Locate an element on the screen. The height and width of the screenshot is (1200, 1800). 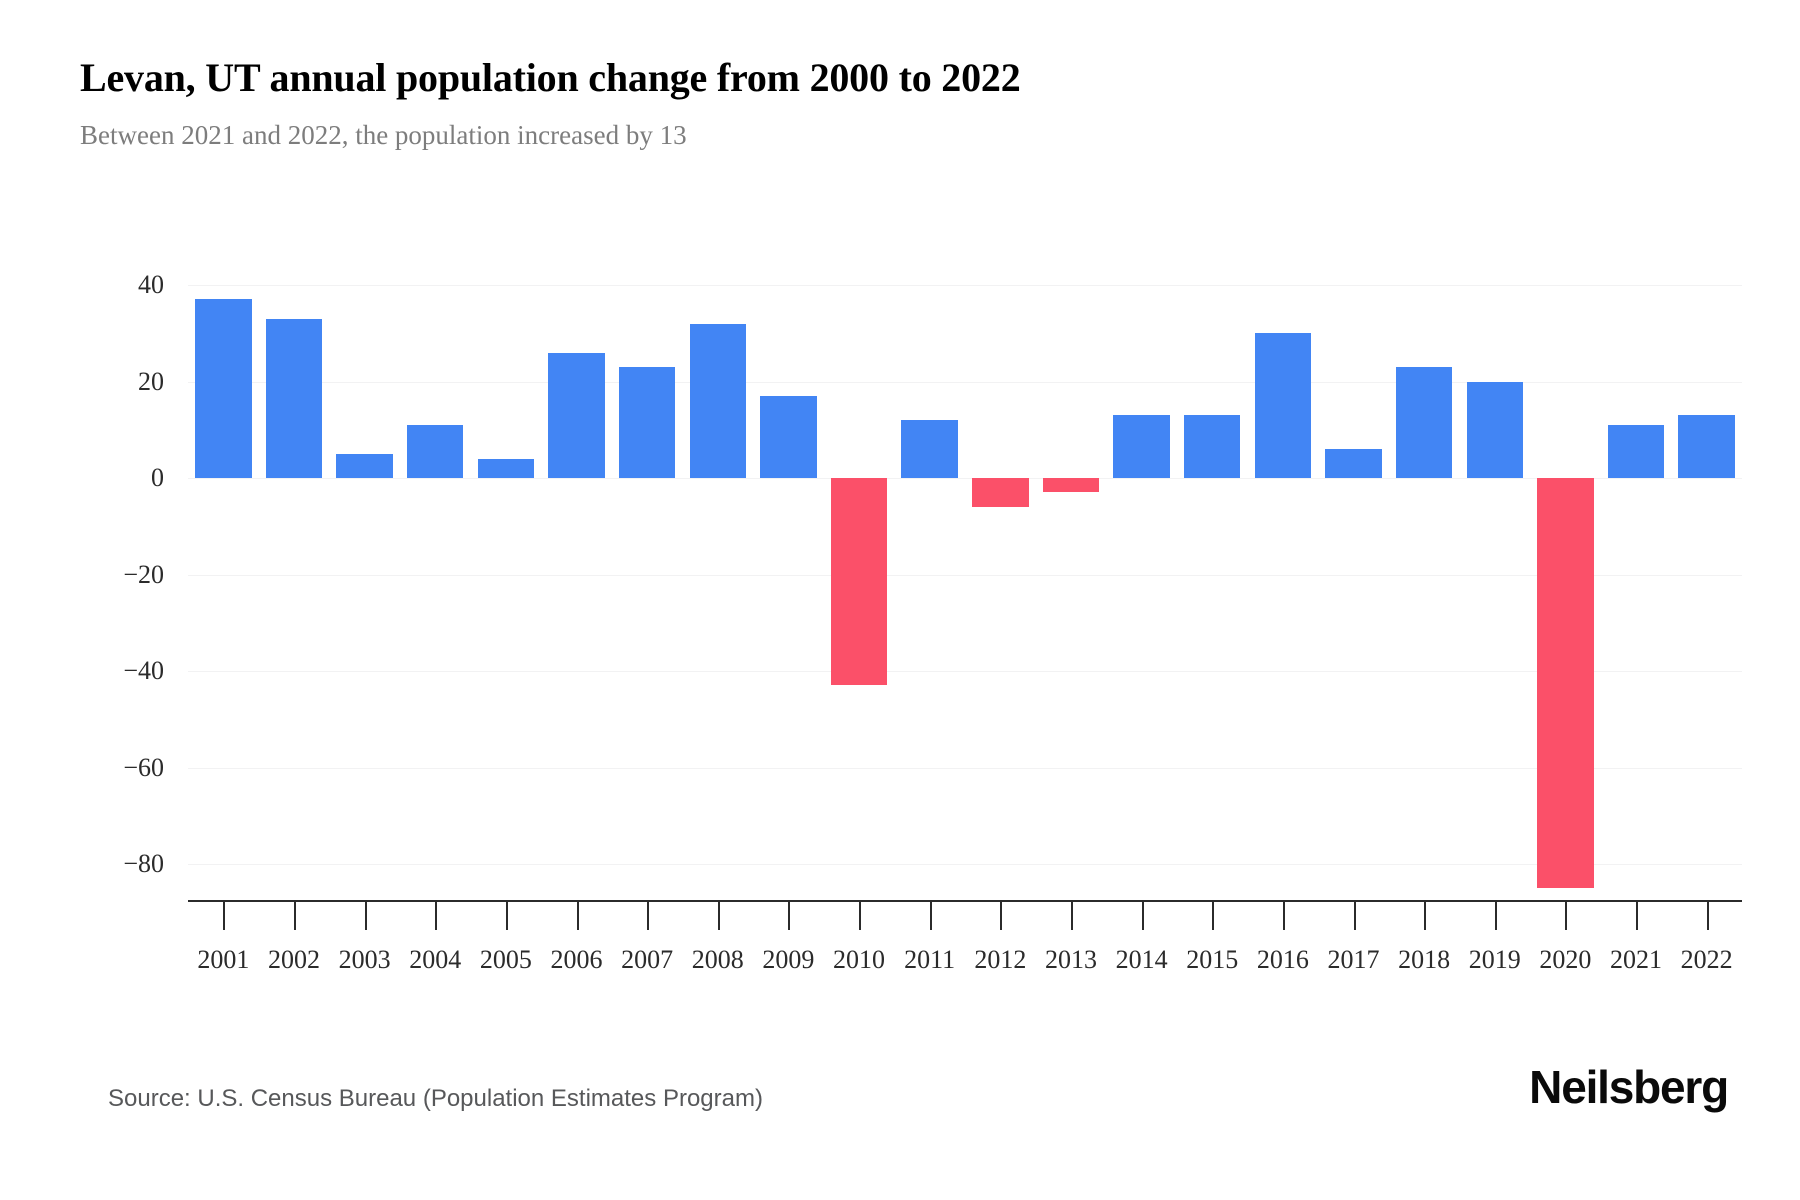
x-tick-2015 is located at coordinates (1213, 915).